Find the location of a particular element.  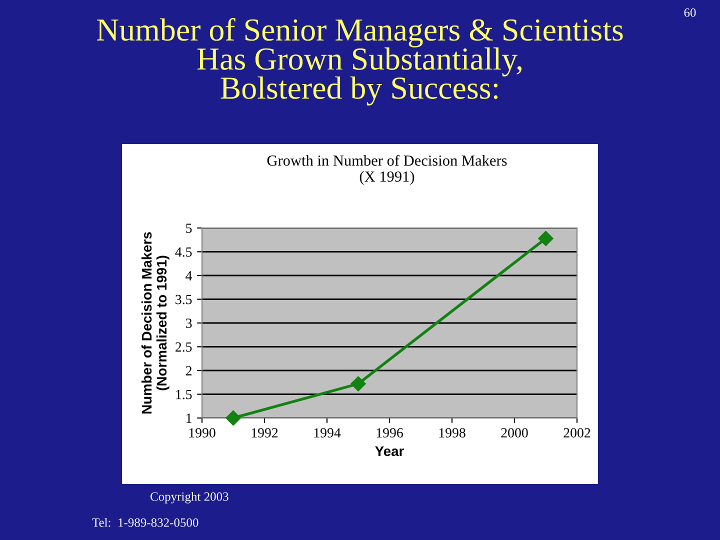

x-tick-label: 2000 is located at coordinates (514, 433).